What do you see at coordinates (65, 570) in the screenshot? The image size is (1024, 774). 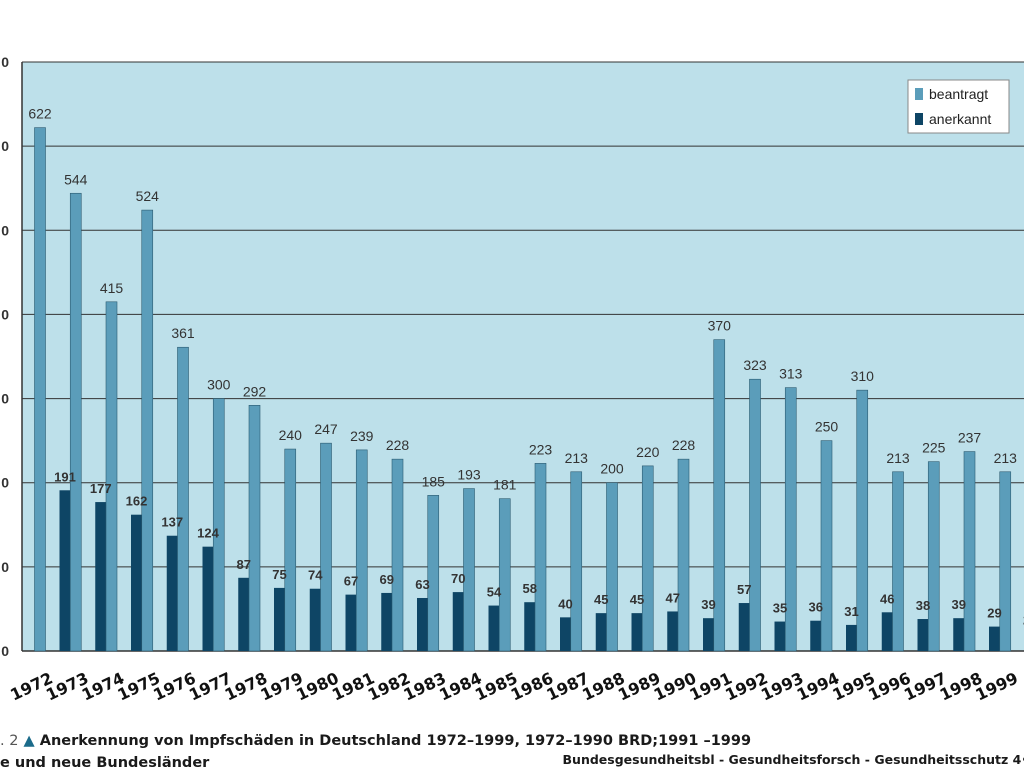 I see `bar-anerkannt-1972` at bounding box center [65, 570].